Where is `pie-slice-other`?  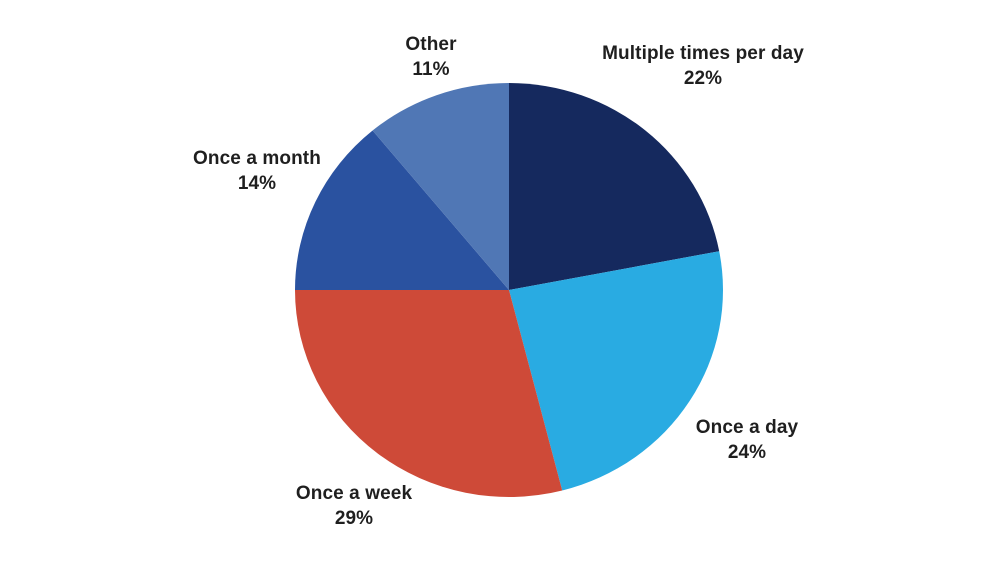
pie-slice-other is located at coordinates (440, 186).